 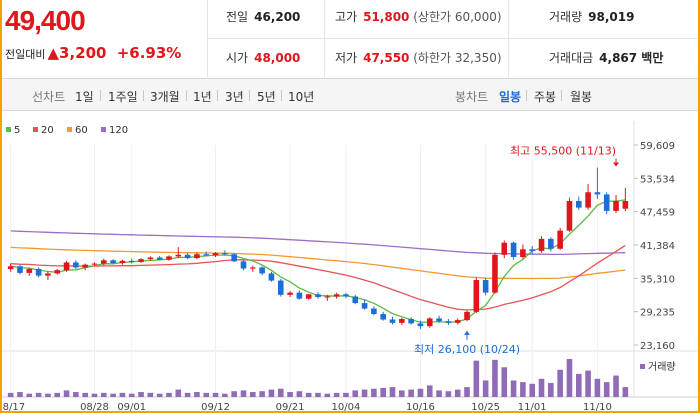 I want to click on change-percent: +6.93%, so click(x=149, y=53).